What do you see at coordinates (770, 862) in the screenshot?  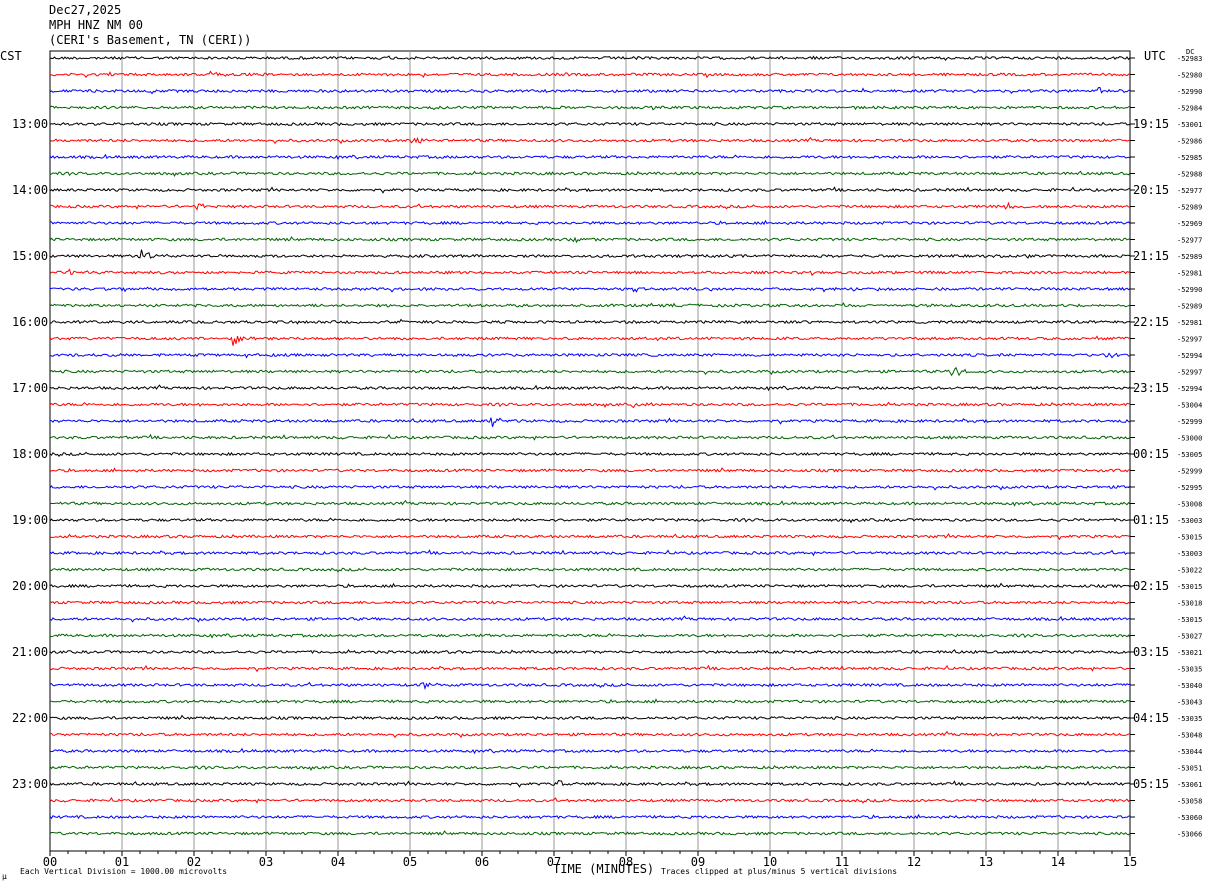 I see `x-tick-label: 10` at bounding box center [770, 862].